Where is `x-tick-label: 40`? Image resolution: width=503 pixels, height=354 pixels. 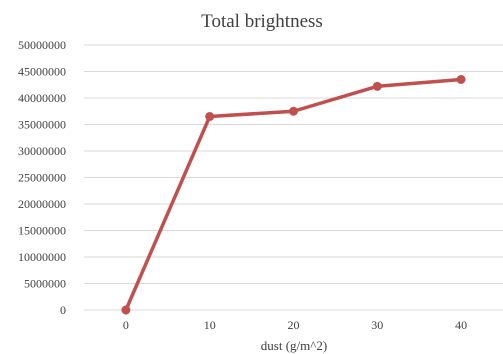 x-tick-label: 40 is located at coordinates (461, 325).